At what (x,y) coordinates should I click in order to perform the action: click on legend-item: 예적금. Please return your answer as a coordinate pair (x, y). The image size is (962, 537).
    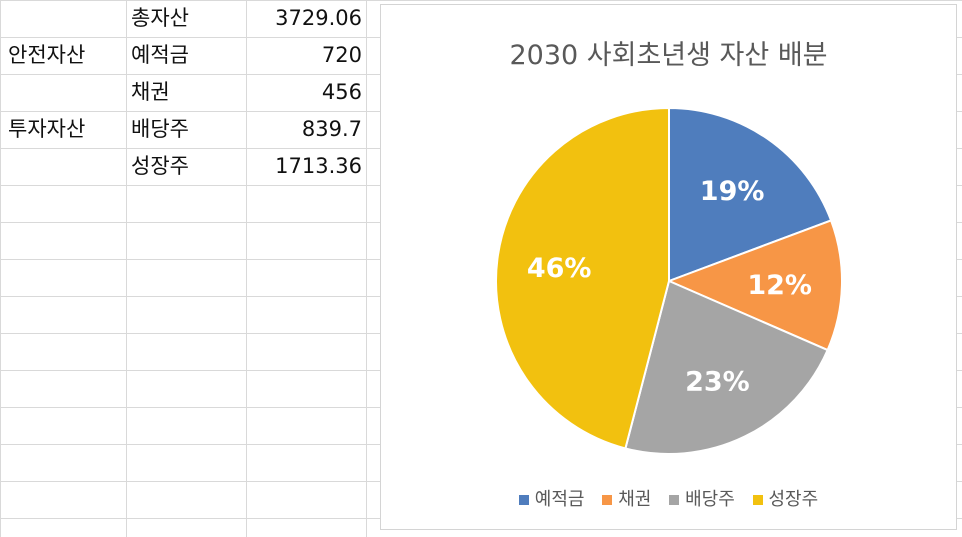
    Looking at the image, I should click on (551, 498).